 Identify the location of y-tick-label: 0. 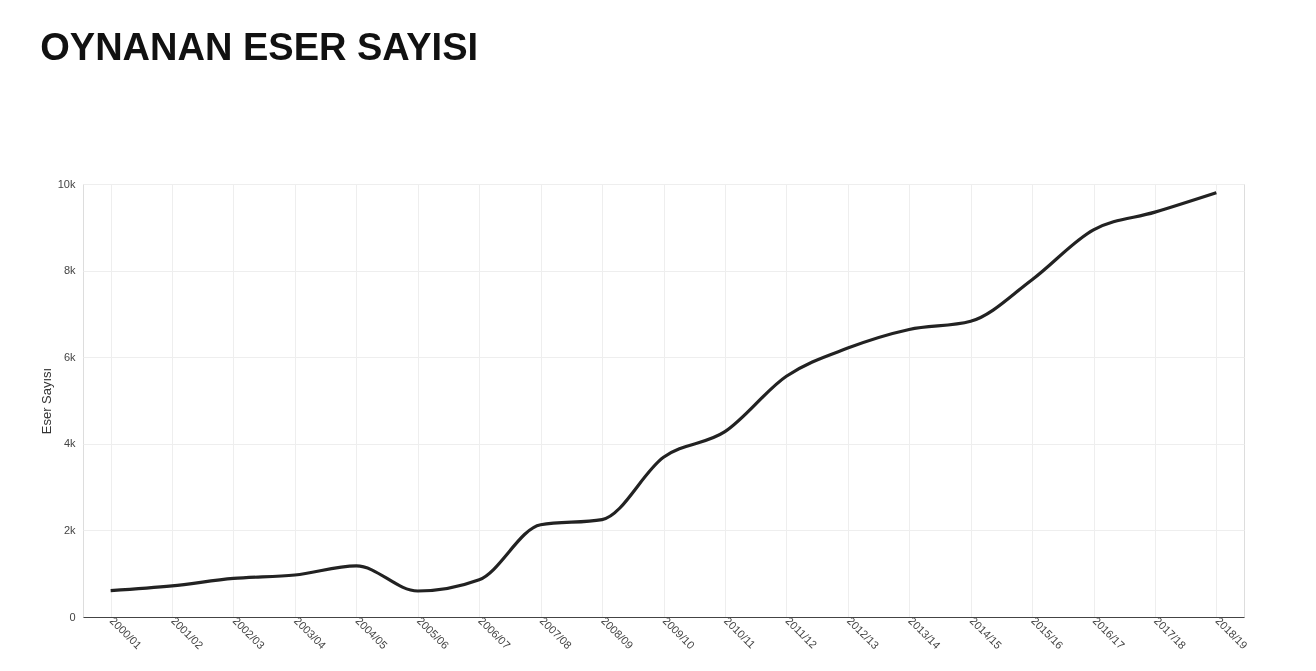
(72, 616).